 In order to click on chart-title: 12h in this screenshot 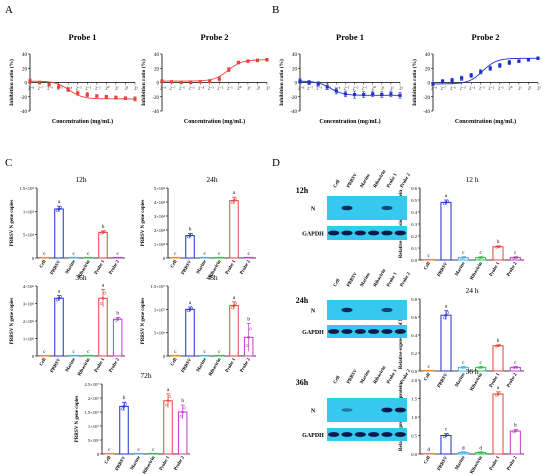, I will do `click(81, 179)`.